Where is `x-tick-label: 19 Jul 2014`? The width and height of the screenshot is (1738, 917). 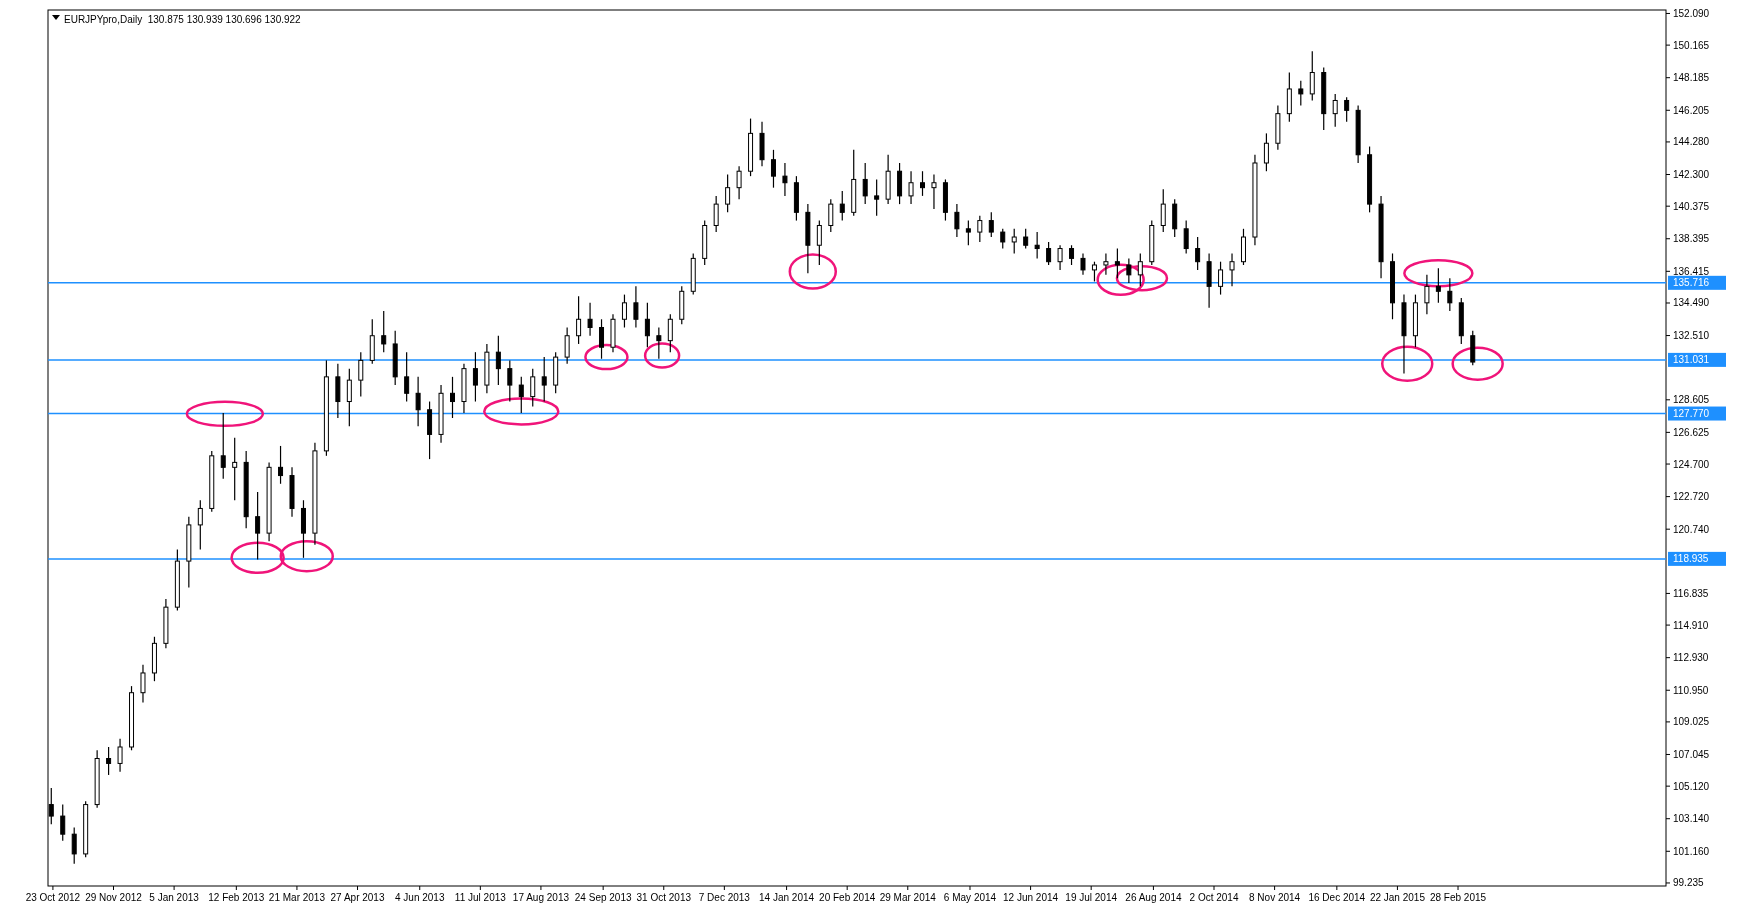 x-tick-label: 19 Jul 2014 is located at coordinates (1091, 897).